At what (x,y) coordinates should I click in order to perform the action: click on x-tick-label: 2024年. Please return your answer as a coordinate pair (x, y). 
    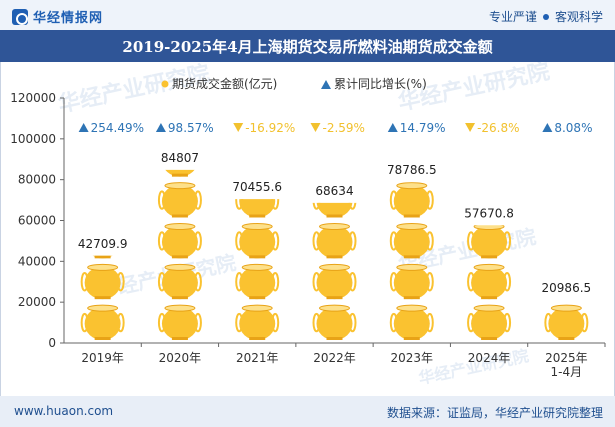
    Looking at the image, I should click on (489, 358).